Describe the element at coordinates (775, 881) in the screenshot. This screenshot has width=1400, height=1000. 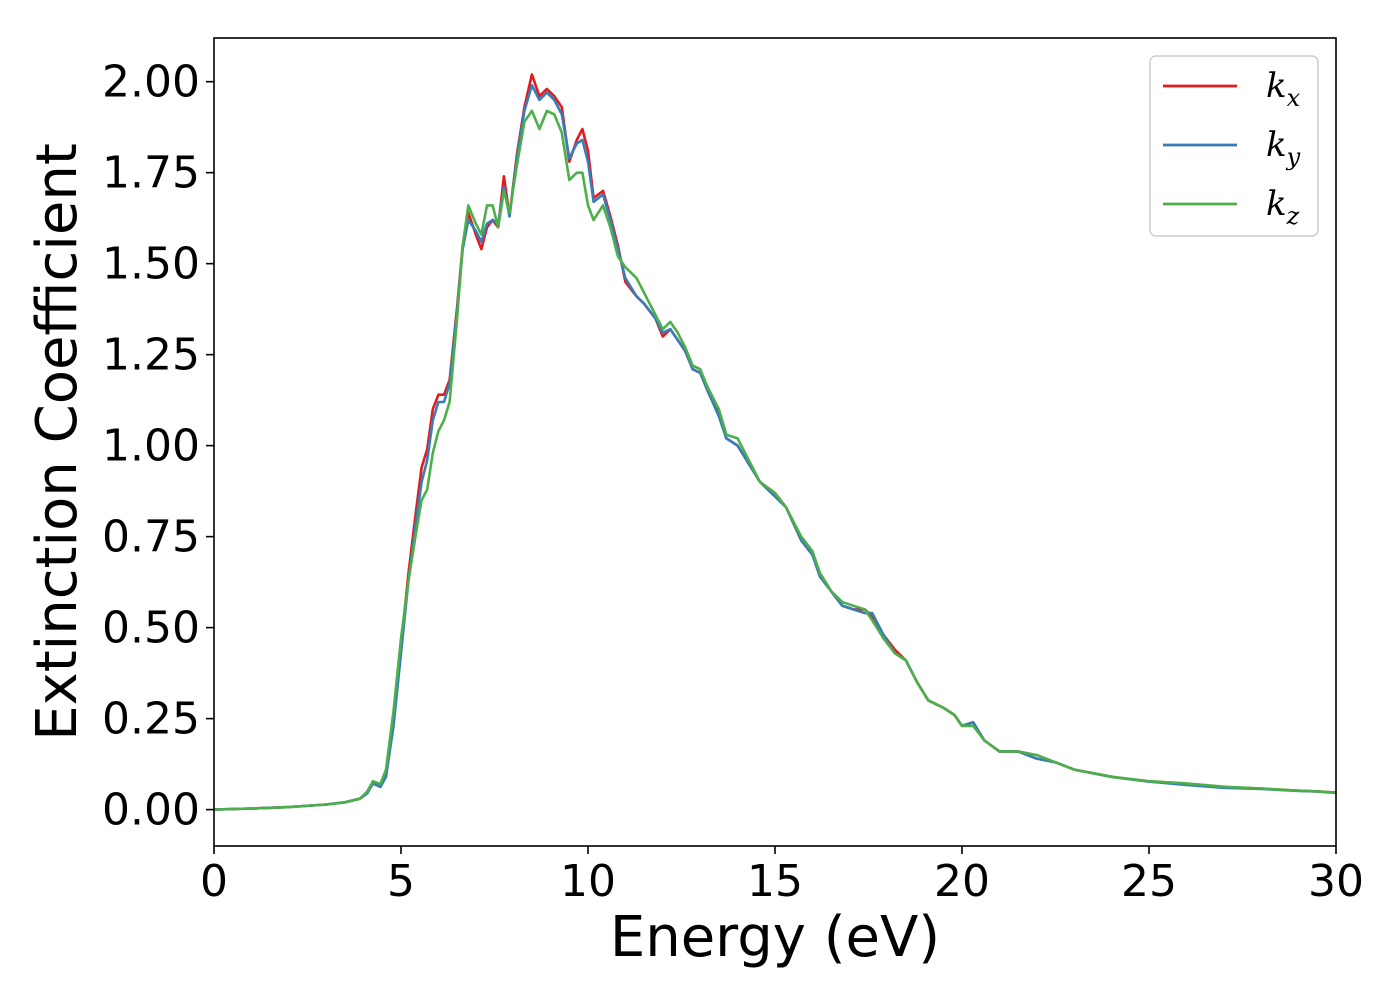
I see `x-tick-label: 15` at that location.